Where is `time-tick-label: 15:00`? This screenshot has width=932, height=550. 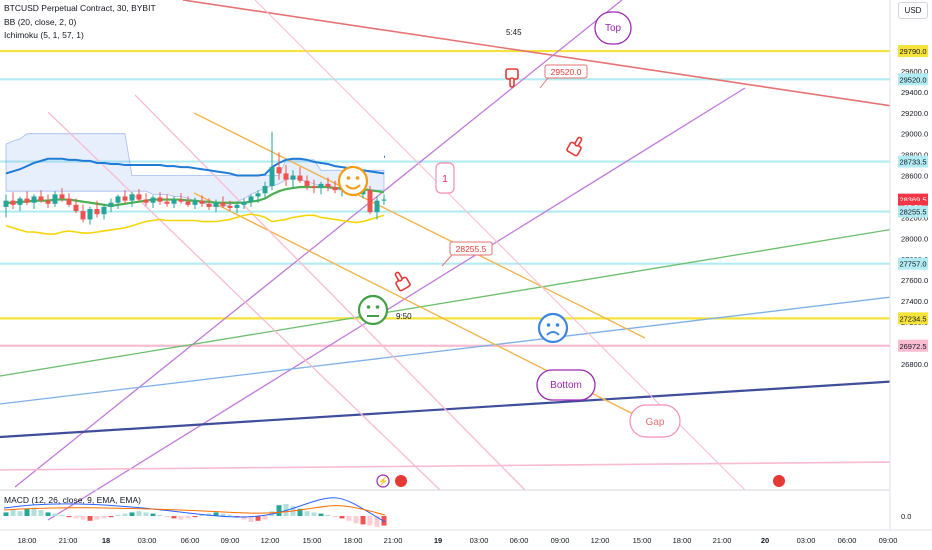
time-tick-label: 15:00 is located at coordinates (642, 540).